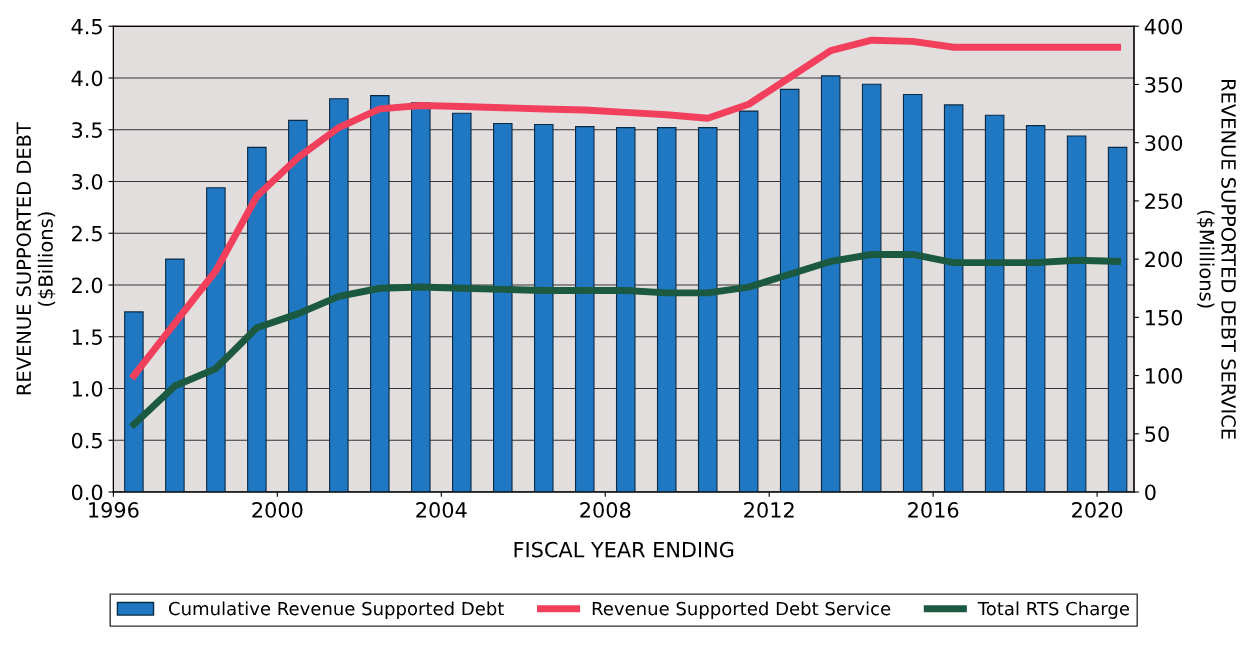 This screenshot has height=656, width=1260. What do you see at coordinates (86, 440) in the screenshot?
I see `y-tick-label: 0.5` at bounding box center [86, 440].